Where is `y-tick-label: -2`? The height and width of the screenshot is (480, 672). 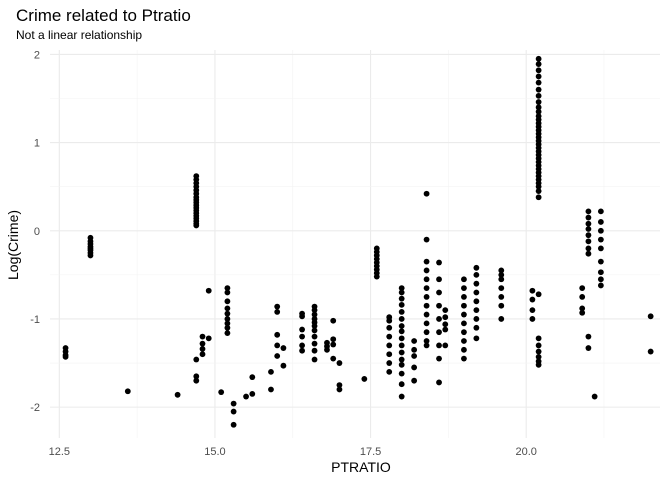
y-tick-label: -2 is located at coordinates (35, 408).